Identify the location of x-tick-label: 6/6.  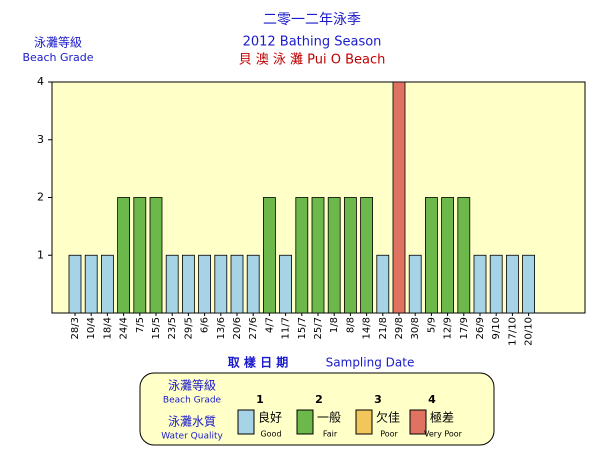
(205, 325).